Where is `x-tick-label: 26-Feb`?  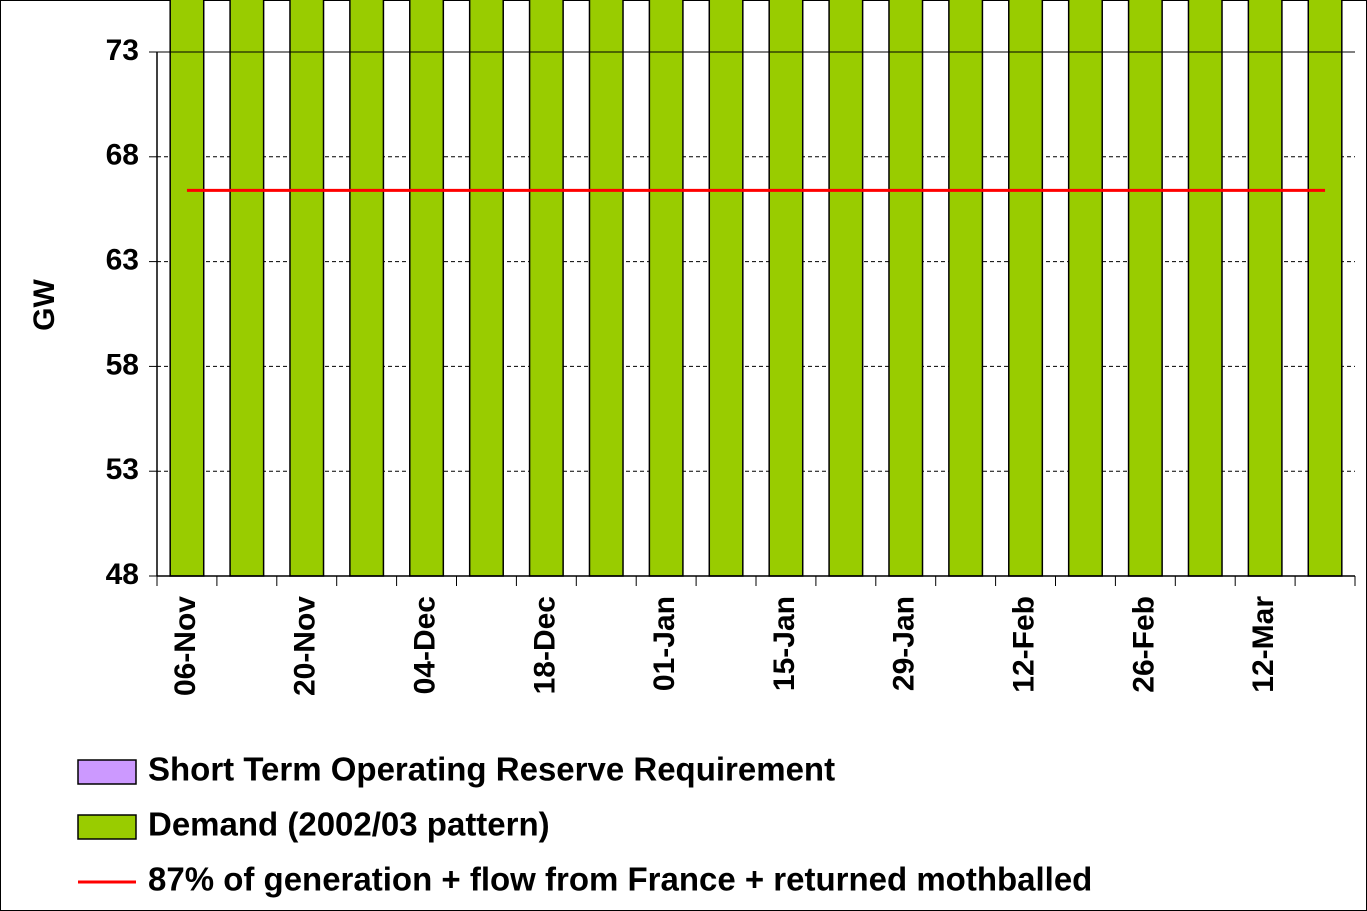
x-tick-label: 26-Feb is located at coordinates (1143, 644).